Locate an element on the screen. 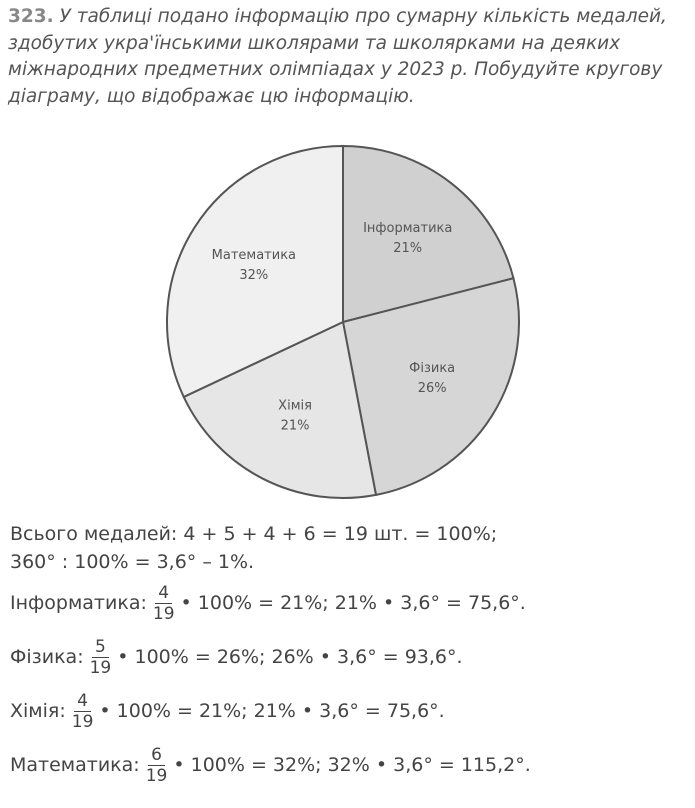  slice-label: Інформатика is located at coordinates (407, 228).